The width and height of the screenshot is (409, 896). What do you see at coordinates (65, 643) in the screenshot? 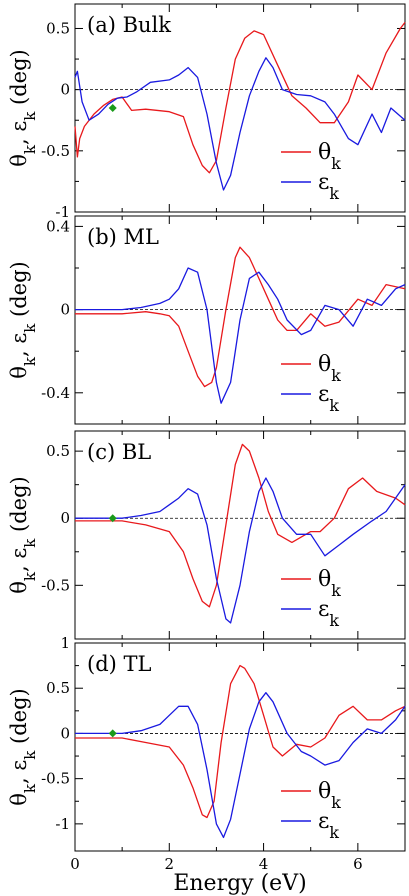
I see `panel-d-ytick-label: 1` at bounding box center [65, 643].